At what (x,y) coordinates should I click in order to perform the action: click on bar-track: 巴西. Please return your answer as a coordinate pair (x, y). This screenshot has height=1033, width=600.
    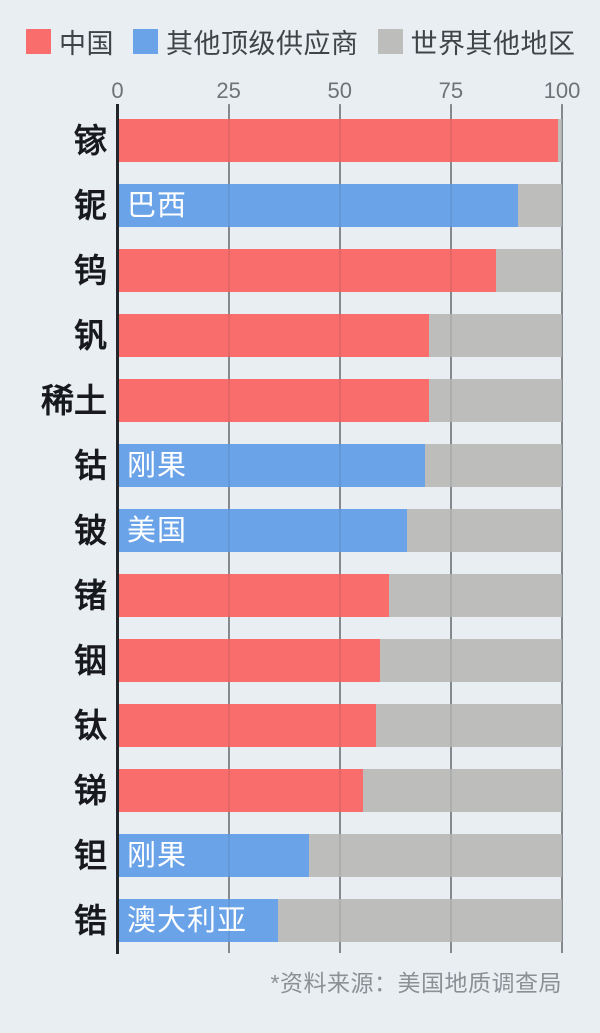
    Looking at the image, I should click on (340, 205).